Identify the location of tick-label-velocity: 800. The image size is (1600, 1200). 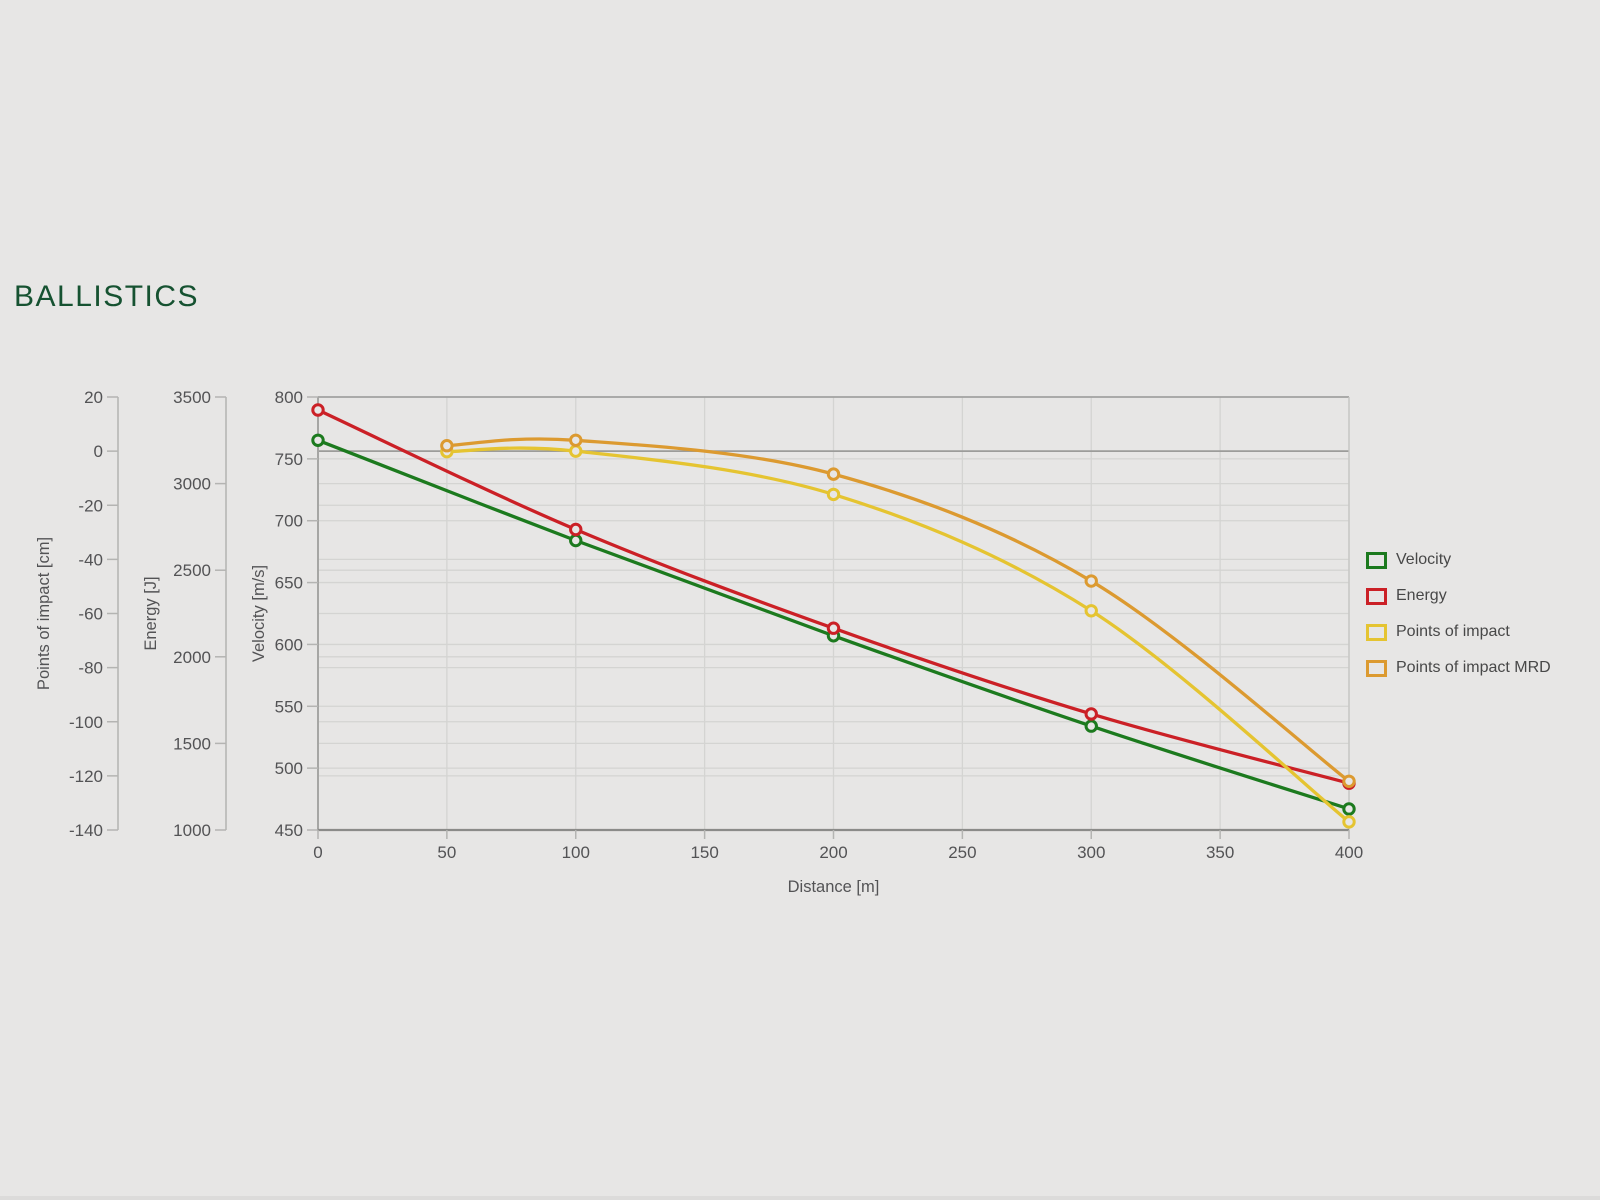
(289, 397).